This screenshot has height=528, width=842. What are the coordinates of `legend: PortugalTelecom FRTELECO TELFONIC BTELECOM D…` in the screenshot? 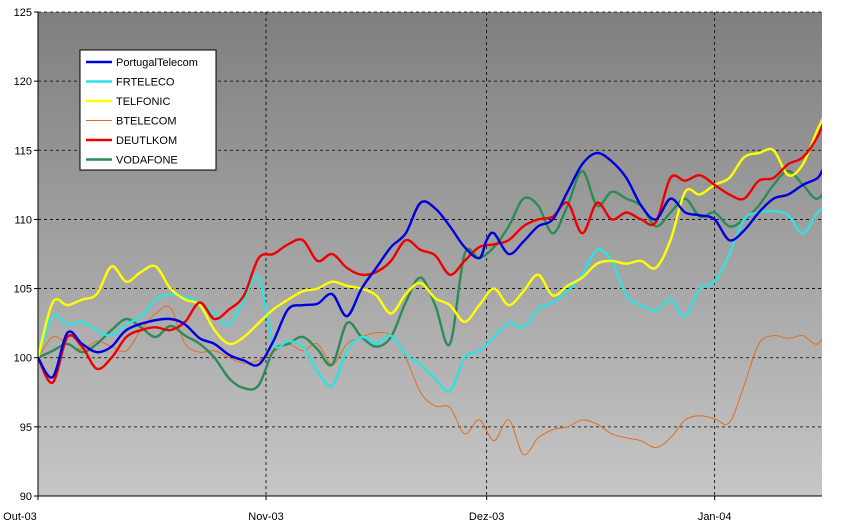 It's located at (148, 110).